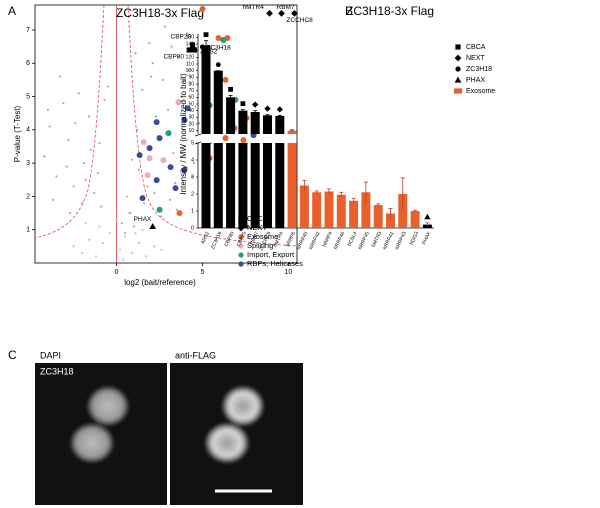 Image resolution: width=600 pixels, height=508 pixels. Describe the element at coordinates (328, 239) in the screenshot. I see `x-tick-label: hRRP4` at that location.